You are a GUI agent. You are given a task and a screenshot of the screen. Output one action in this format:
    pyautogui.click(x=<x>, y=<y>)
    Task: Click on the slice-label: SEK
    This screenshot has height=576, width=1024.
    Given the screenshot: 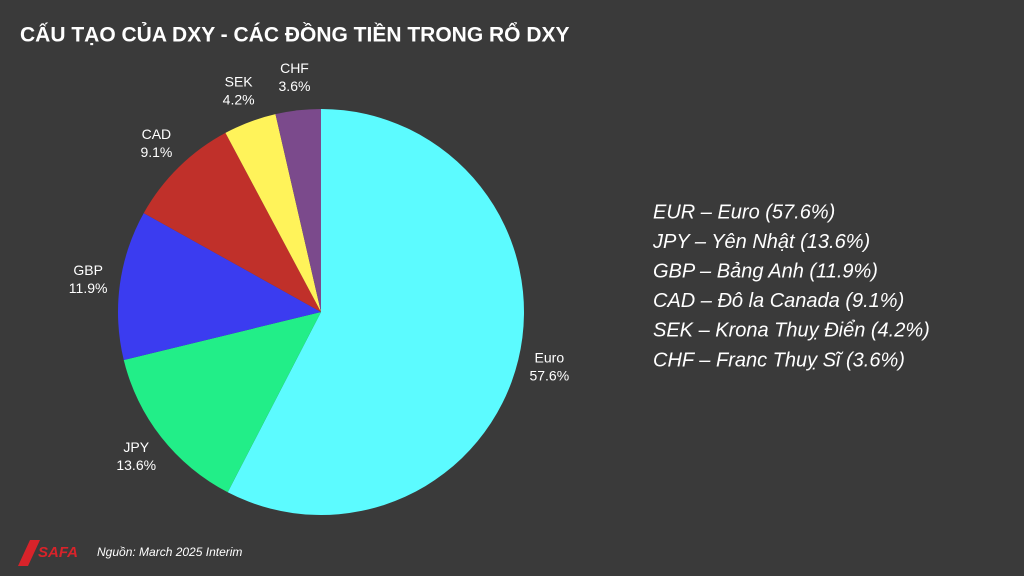 What is the action you would take?
    pyautogui.click(x=239, y=82)
    